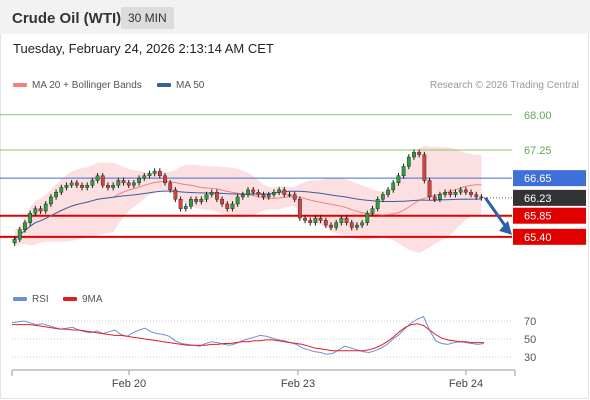 Image resolution: width=590 pixels, height=400 pixels. I want to click on level-label-66-23: 66.23, so click(538, 199).